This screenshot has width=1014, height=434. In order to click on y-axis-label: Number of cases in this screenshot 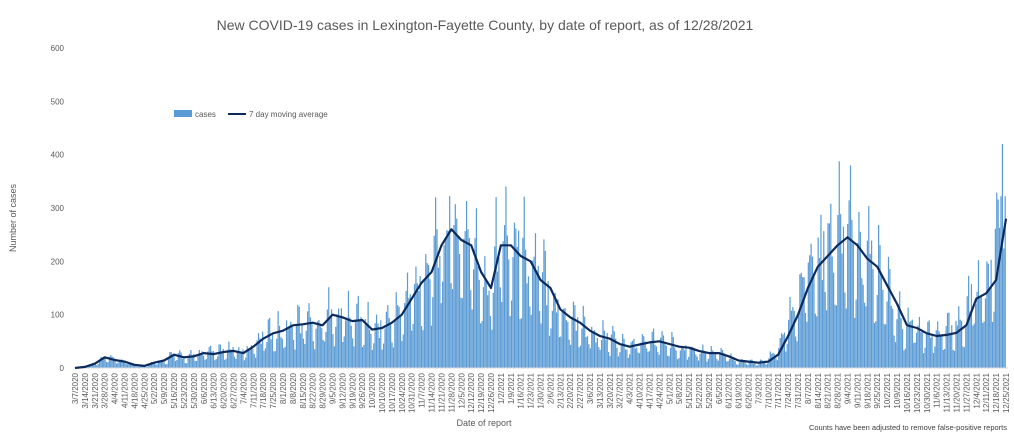, I will do `click(13, 217)`.